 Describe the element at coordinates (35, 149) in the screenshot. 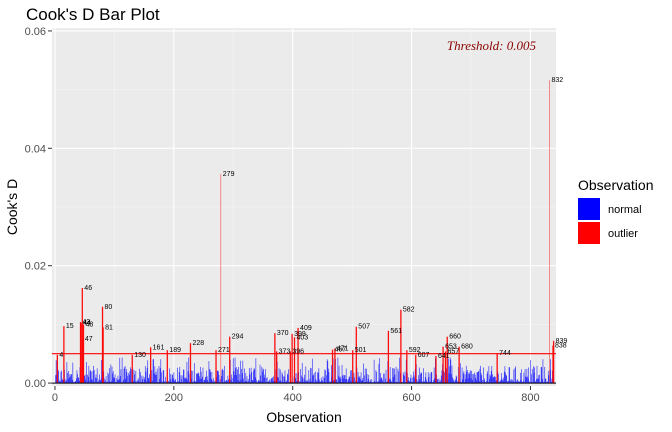

I see `y-tick-label: 0.04` at that location.